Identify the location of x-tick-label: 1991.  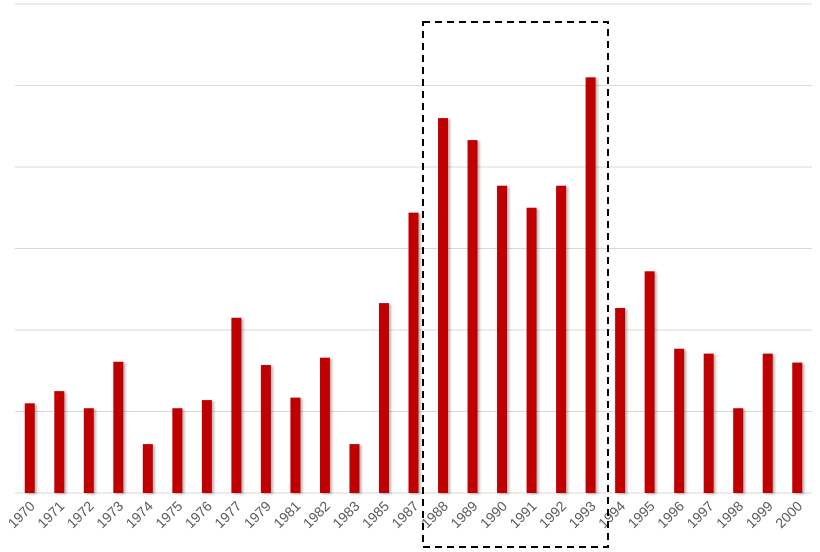
(522, 514).